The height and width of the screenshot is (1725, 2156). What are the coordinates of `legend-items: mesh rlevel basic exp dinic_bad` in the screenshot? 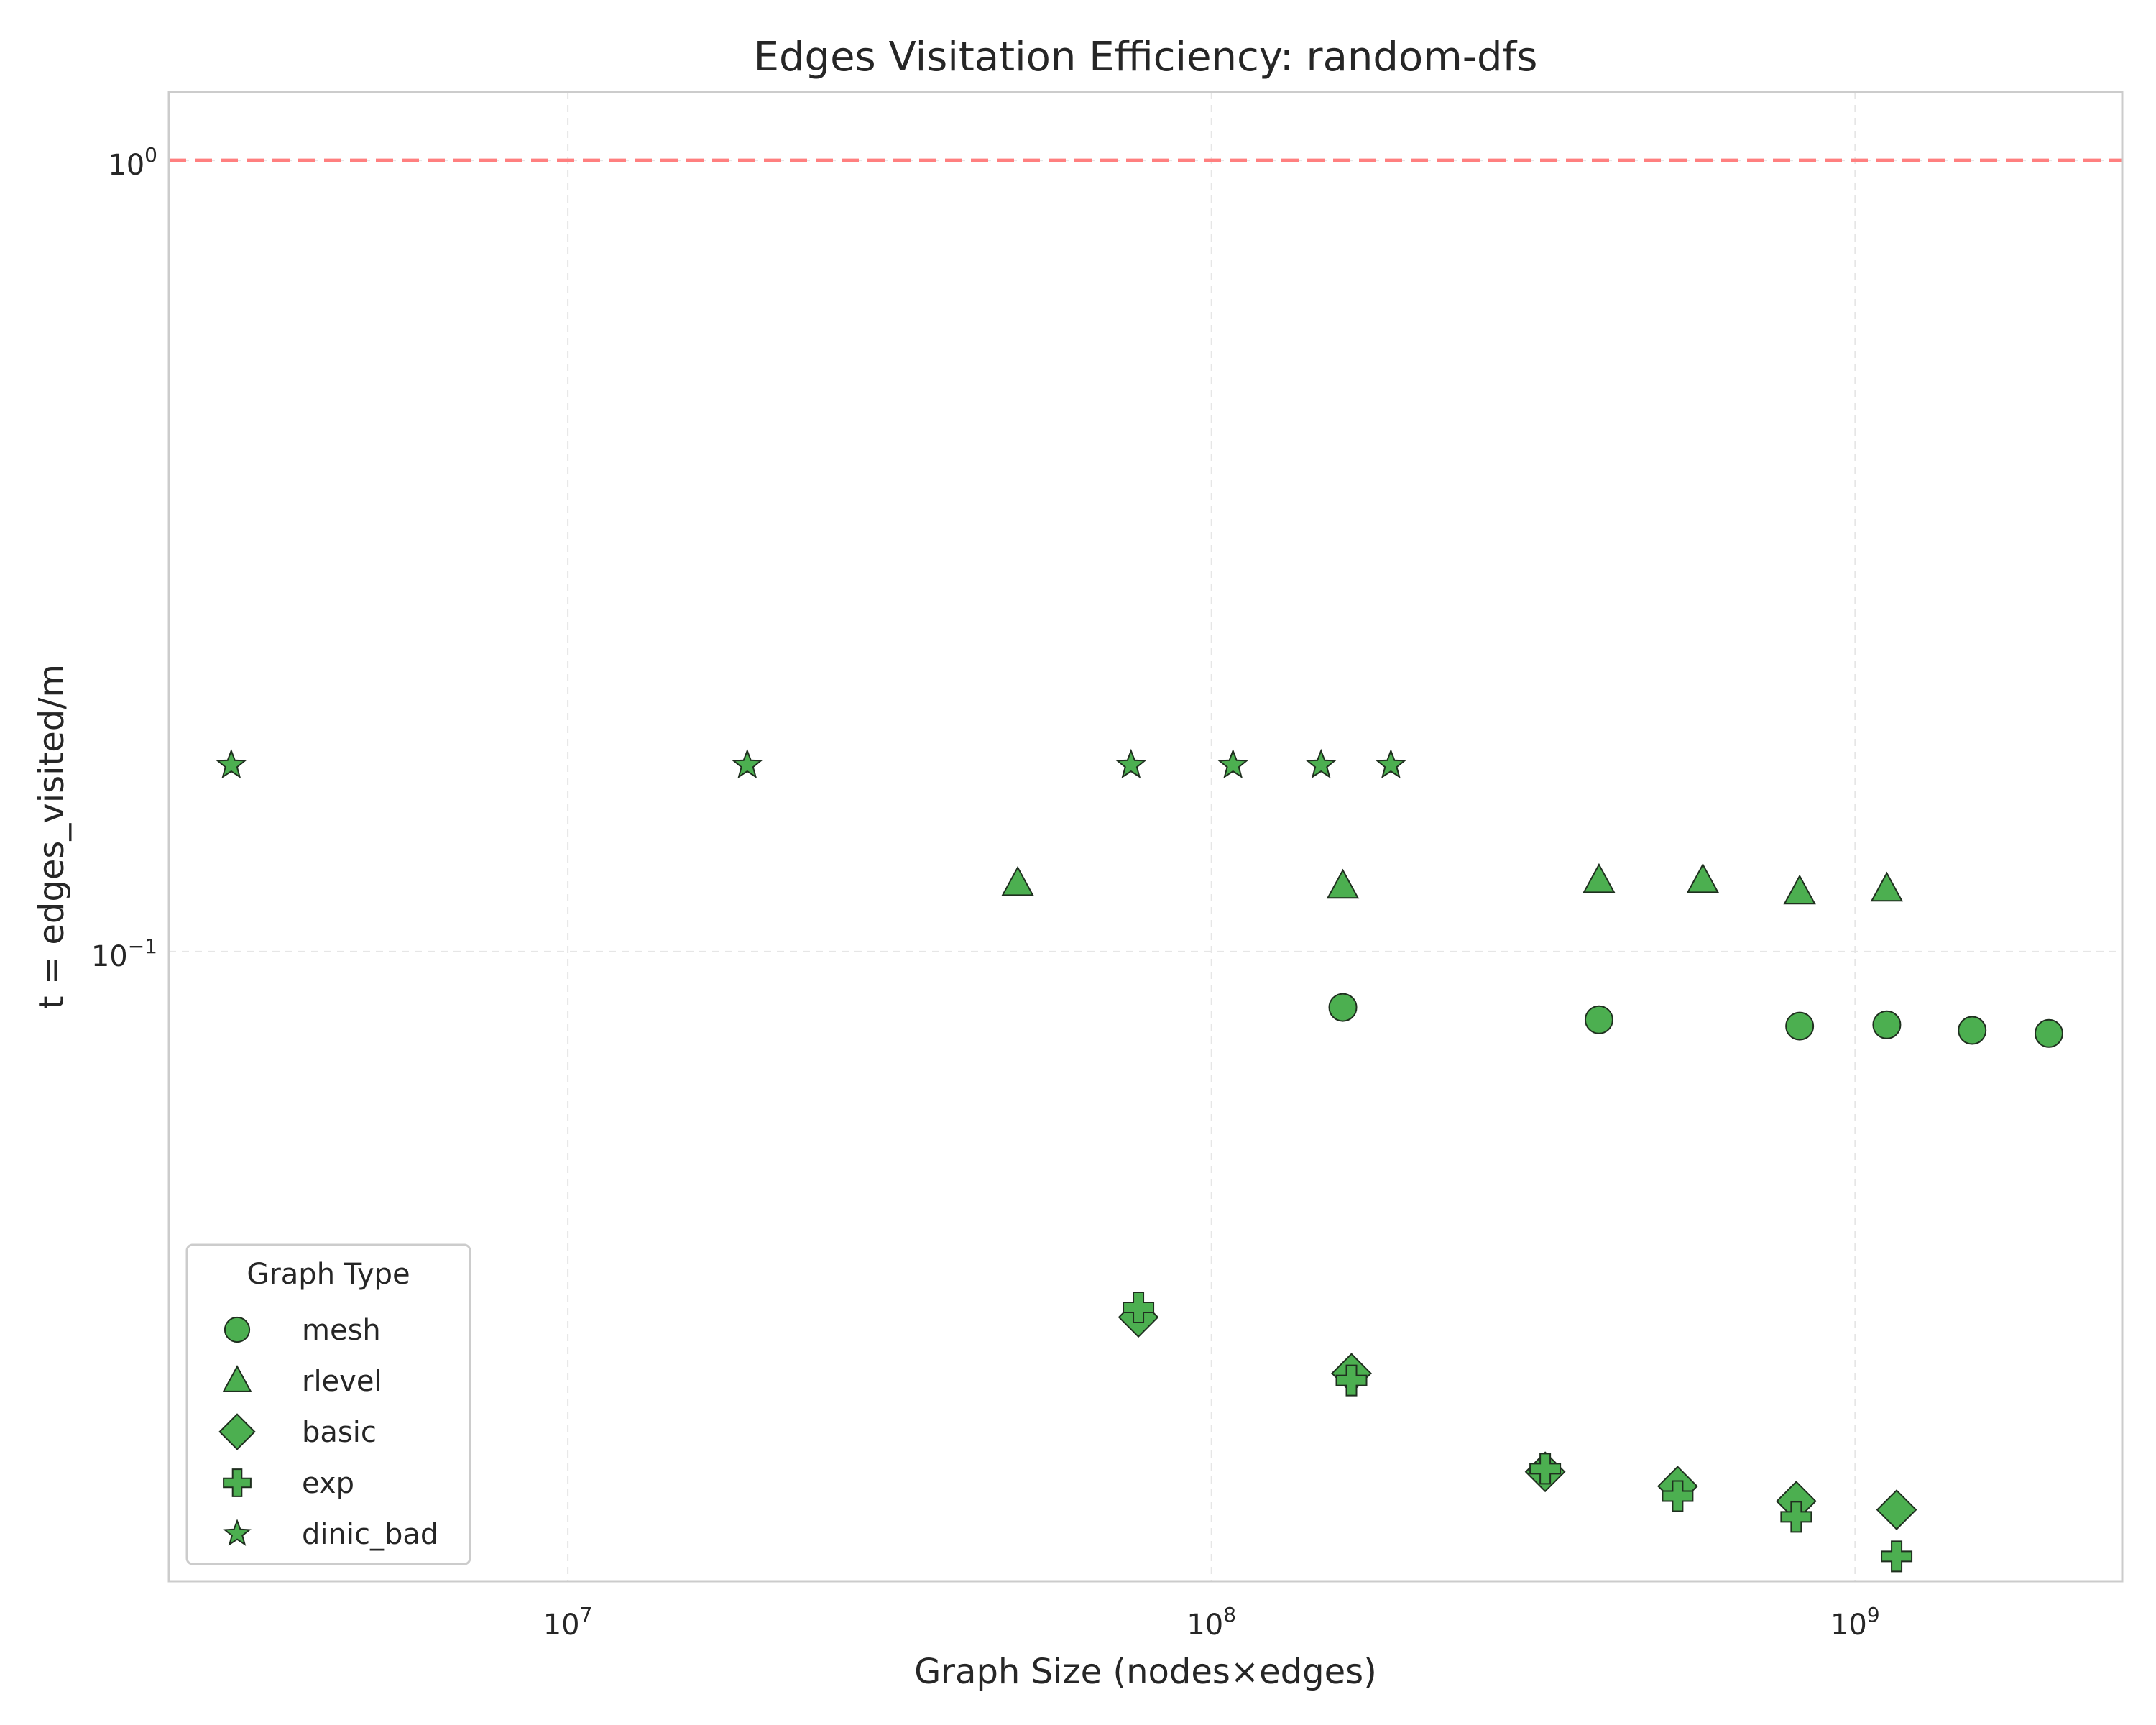 It's located at (328, 1432).